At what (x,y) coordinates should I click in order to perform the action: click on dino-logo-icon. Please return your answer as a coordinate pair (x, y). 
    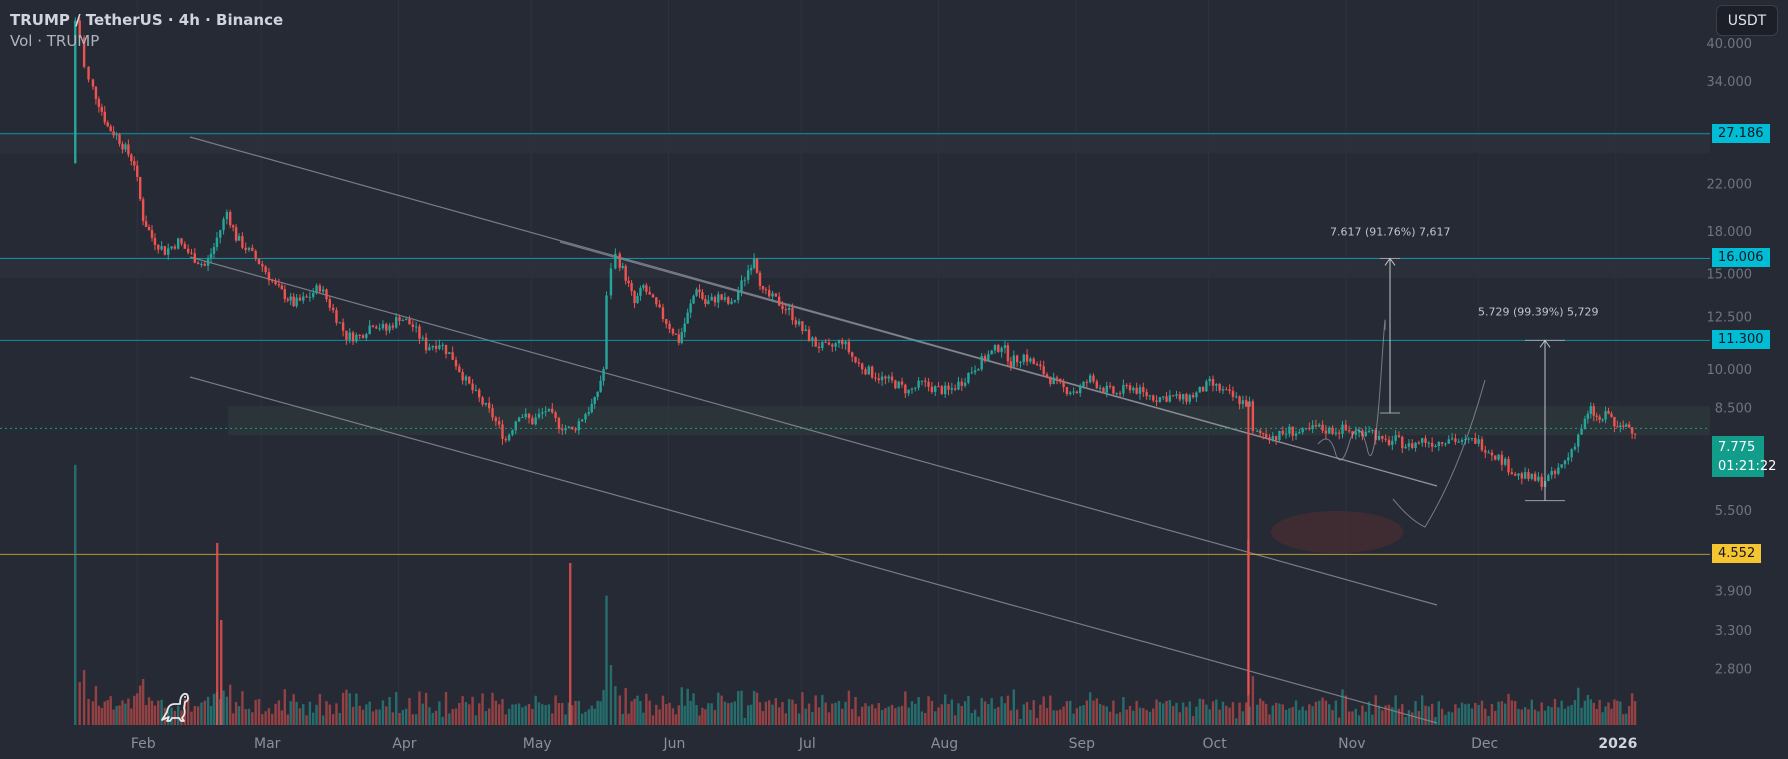
    Looking at the image, I should click on (175, 707).